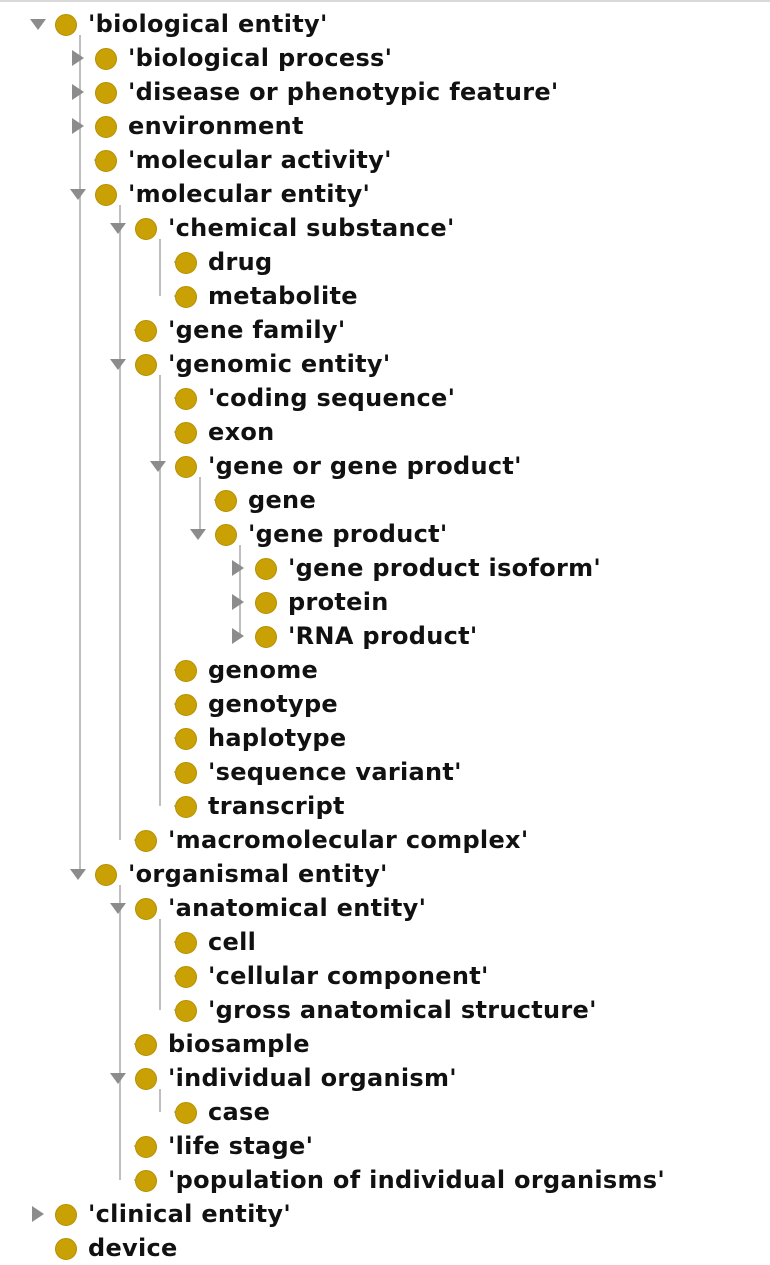  What do you see at coordinates (276, 806) in the screenshot?
I see `tree-node-label: transcript` at bounding box center [276, 806].